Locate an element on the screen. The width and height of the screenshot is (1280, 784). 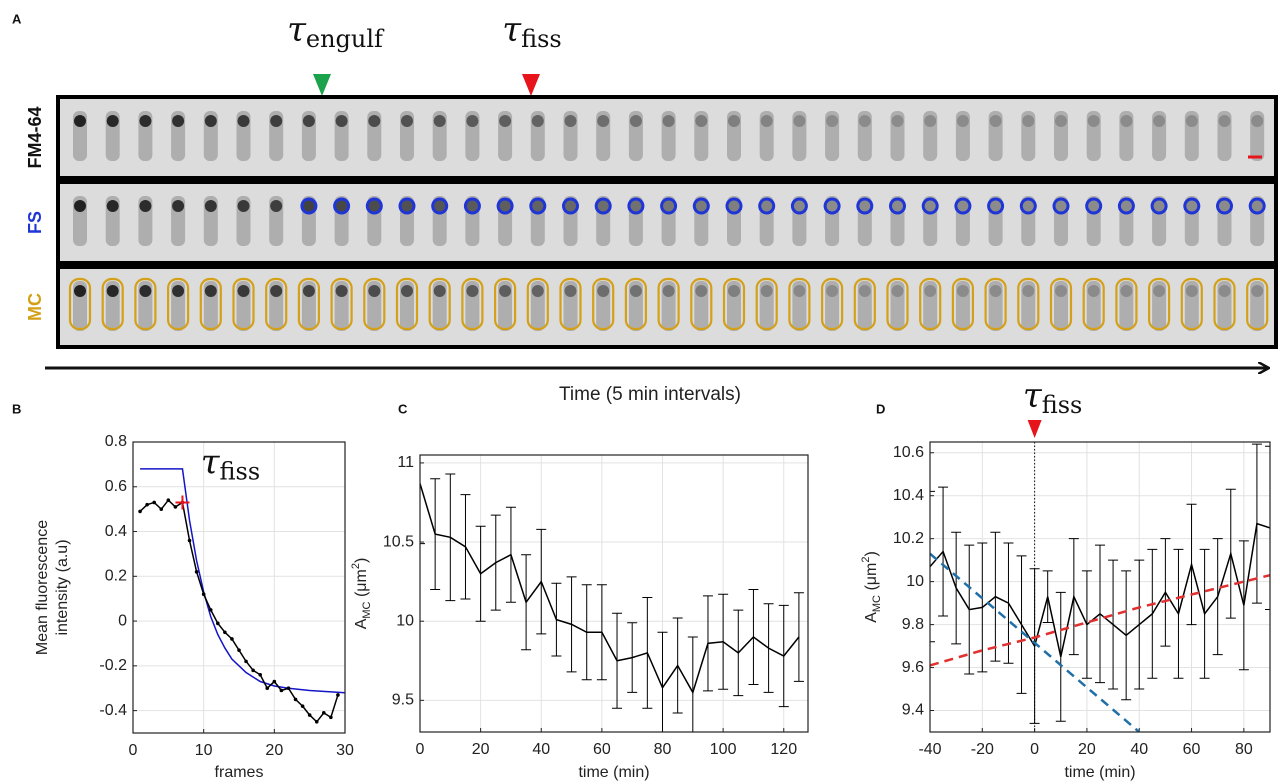
x-tick-label: 30 is located at coordinates (345, 750).